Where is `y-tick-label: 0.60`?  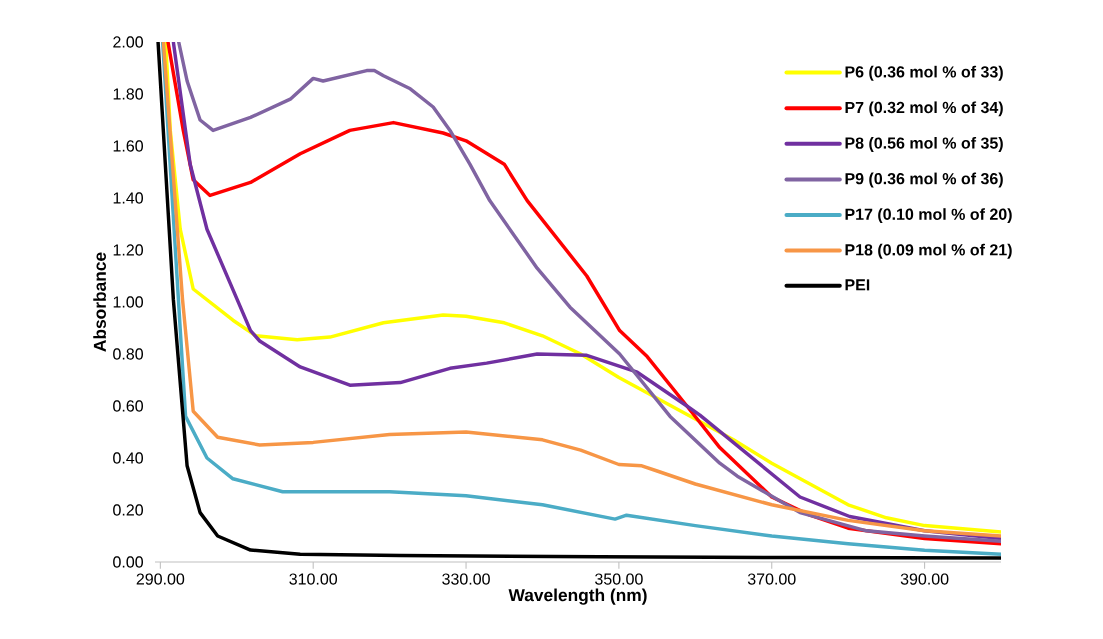 y-tick-label: 0.60 is located at coordinates (128, 406).